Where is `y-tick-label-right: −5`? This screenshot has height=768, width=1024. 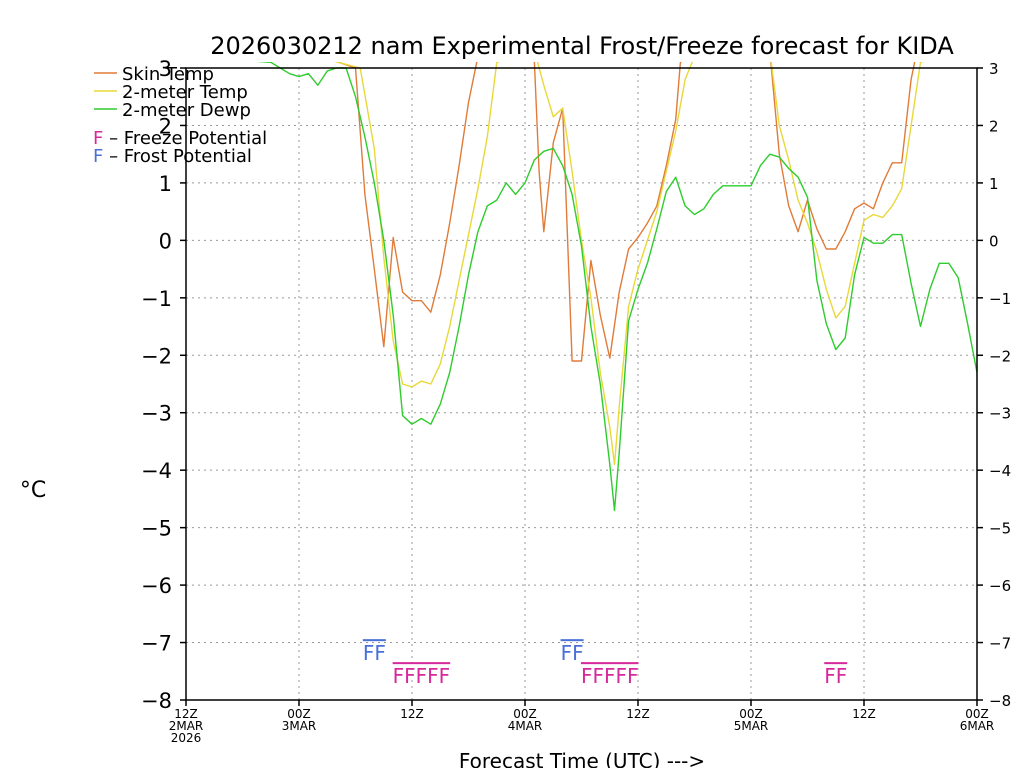
y-tick-label-right: −5 is located at coordinates (1000, 529).